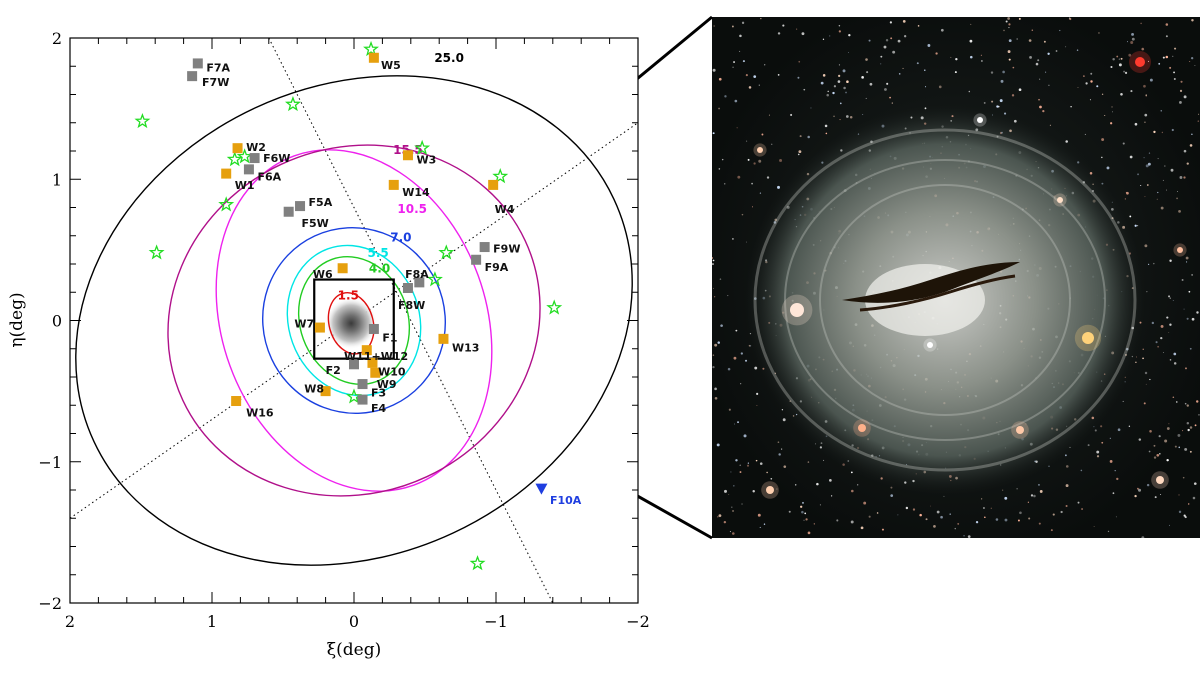 The width and height of the screenshot is (1200, 675). I want to click on field-label-f1: F1, so click(389, 337).